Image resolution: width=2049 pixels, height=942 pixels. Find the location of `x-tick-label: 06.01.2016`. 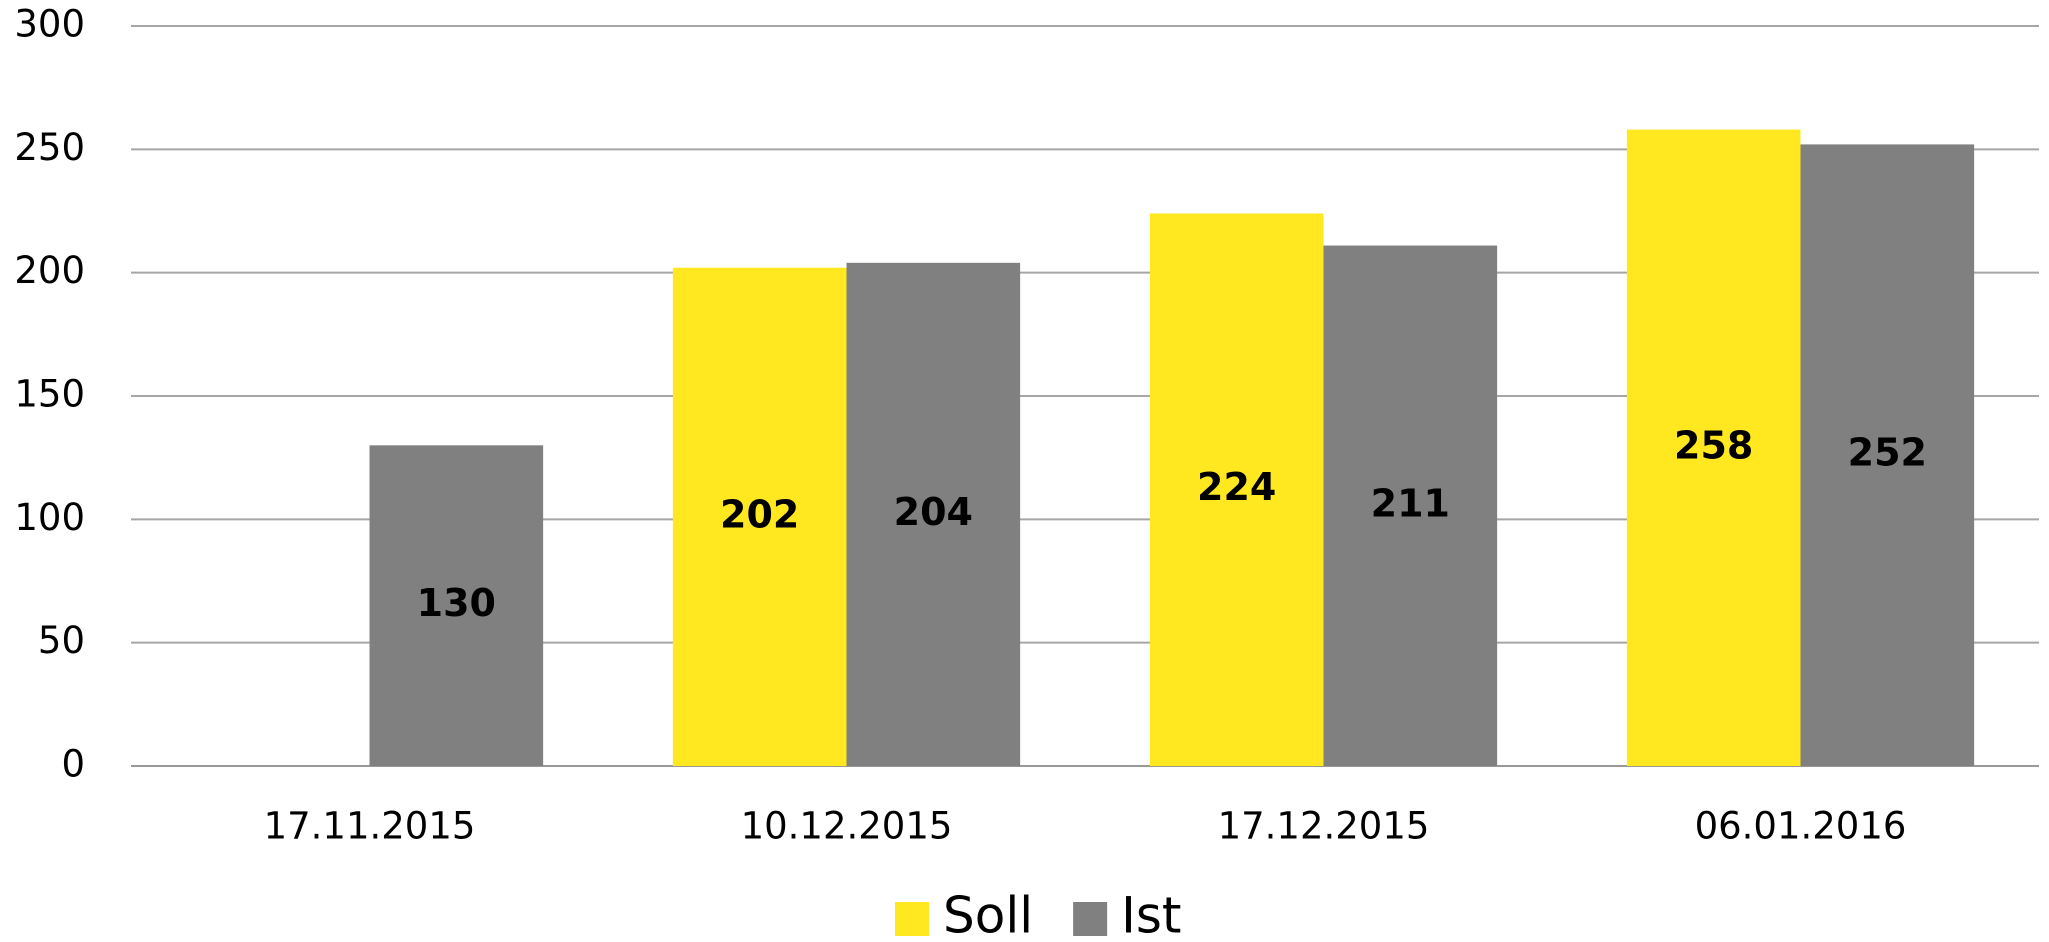

x-tick-label: 06.01.2016 is located at coordinates (1801, 826).